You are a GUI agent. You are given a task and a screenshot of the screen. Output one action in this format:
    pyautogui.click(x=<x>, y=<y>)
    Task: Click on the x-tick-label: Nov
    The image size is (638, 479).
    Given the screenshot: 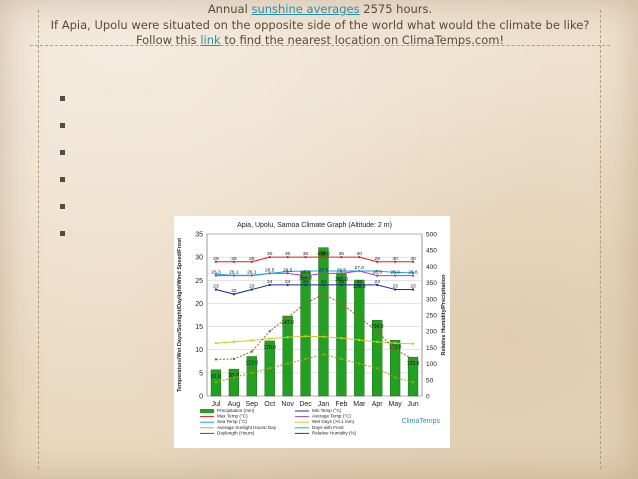 What is the action you would take?
    pyautogui.click(x=287, y=404)
    